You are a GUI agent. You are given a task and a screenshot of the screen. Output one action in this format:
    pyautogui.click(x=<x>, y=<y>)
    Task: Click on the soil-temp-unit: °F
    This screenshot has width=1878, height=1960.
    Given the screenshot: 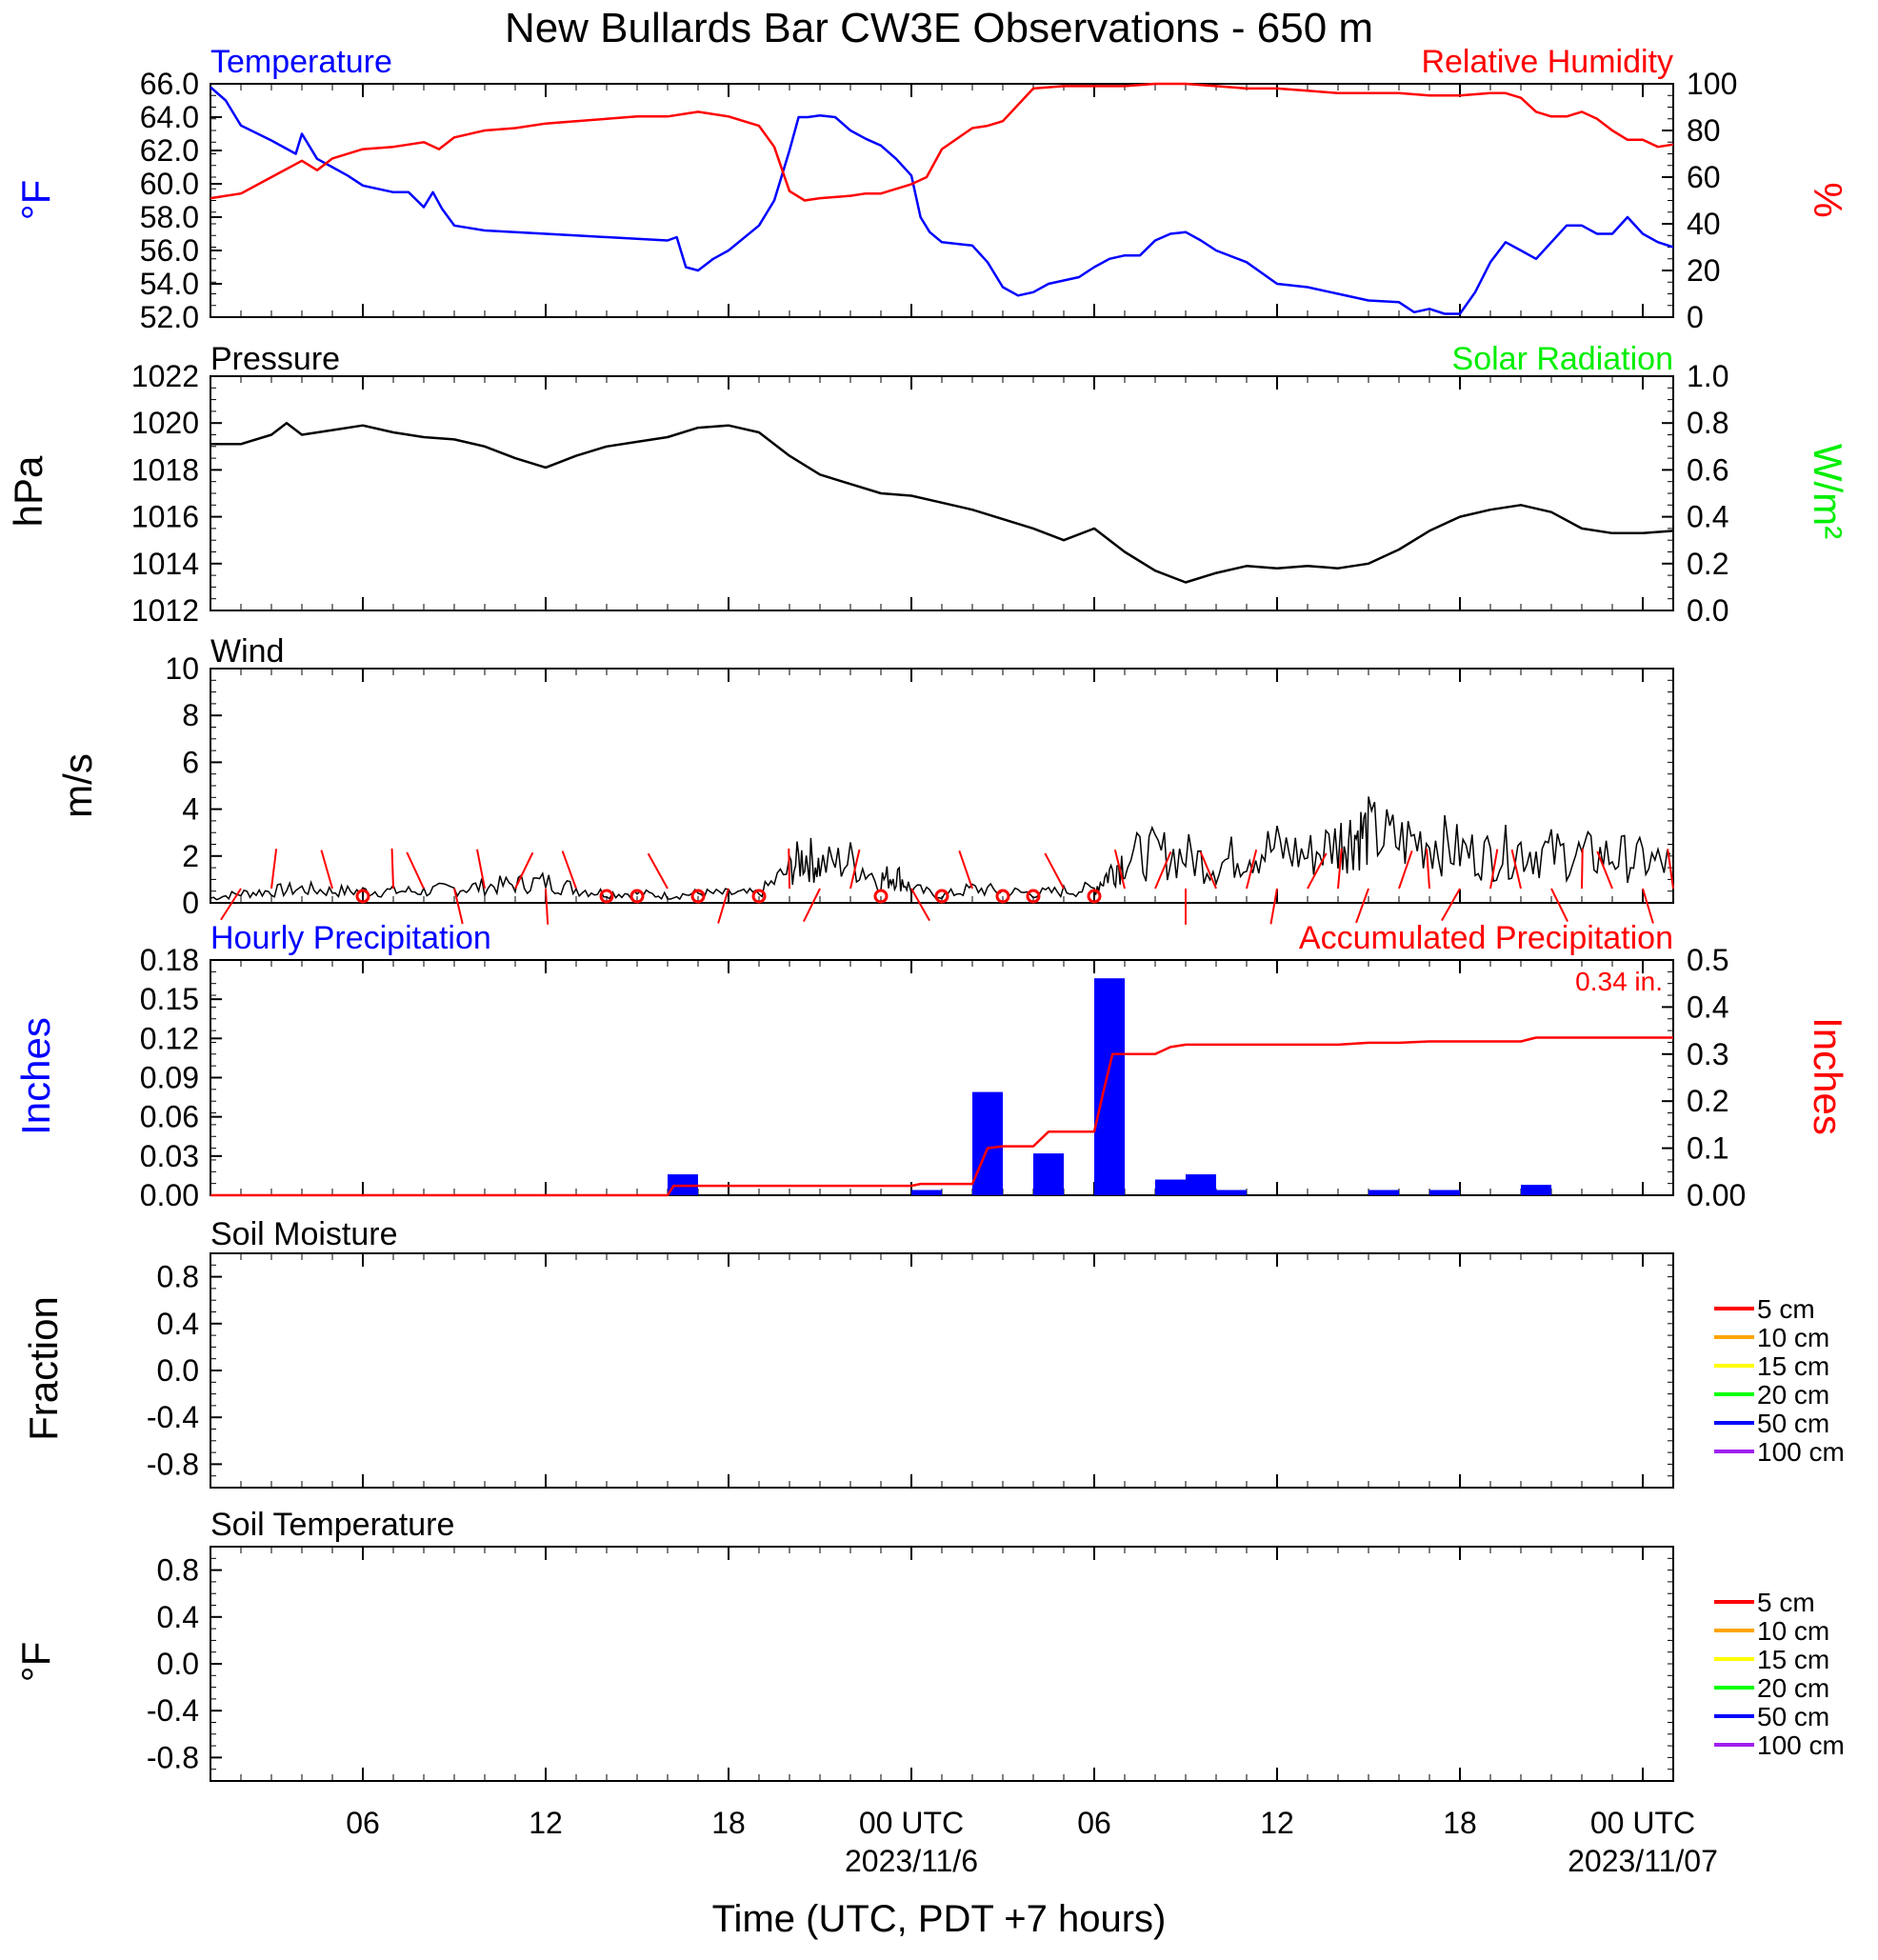 What is the action you would take?
    pyautogui.click(x=35, y=1662)
    